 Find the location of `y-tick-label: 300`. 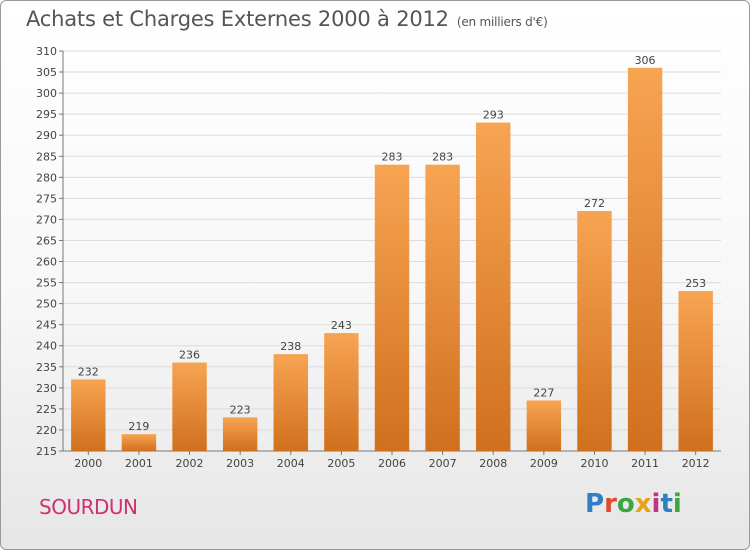

y-tick-label: 300 is located at coordinates (46, 93).